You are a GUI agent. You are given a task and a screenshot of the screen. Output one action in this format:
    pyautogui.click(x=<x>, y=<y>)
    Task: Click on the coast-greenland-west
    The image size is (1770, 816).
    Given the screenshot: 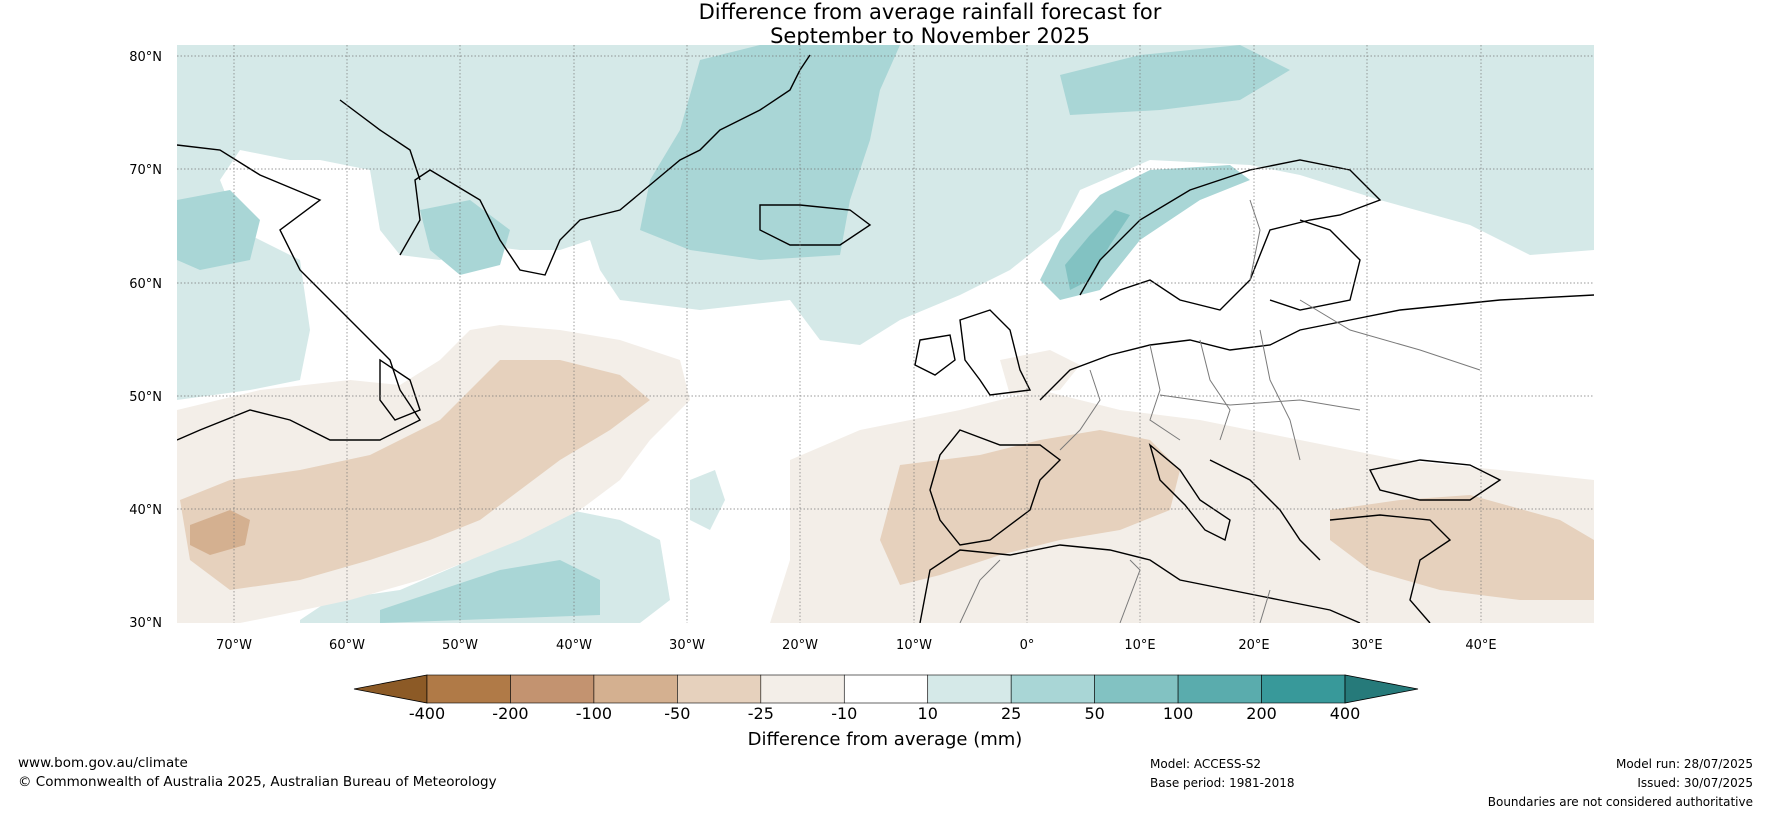 What is the action you would take?
    pyautogui.click(x=380, y=140)
    